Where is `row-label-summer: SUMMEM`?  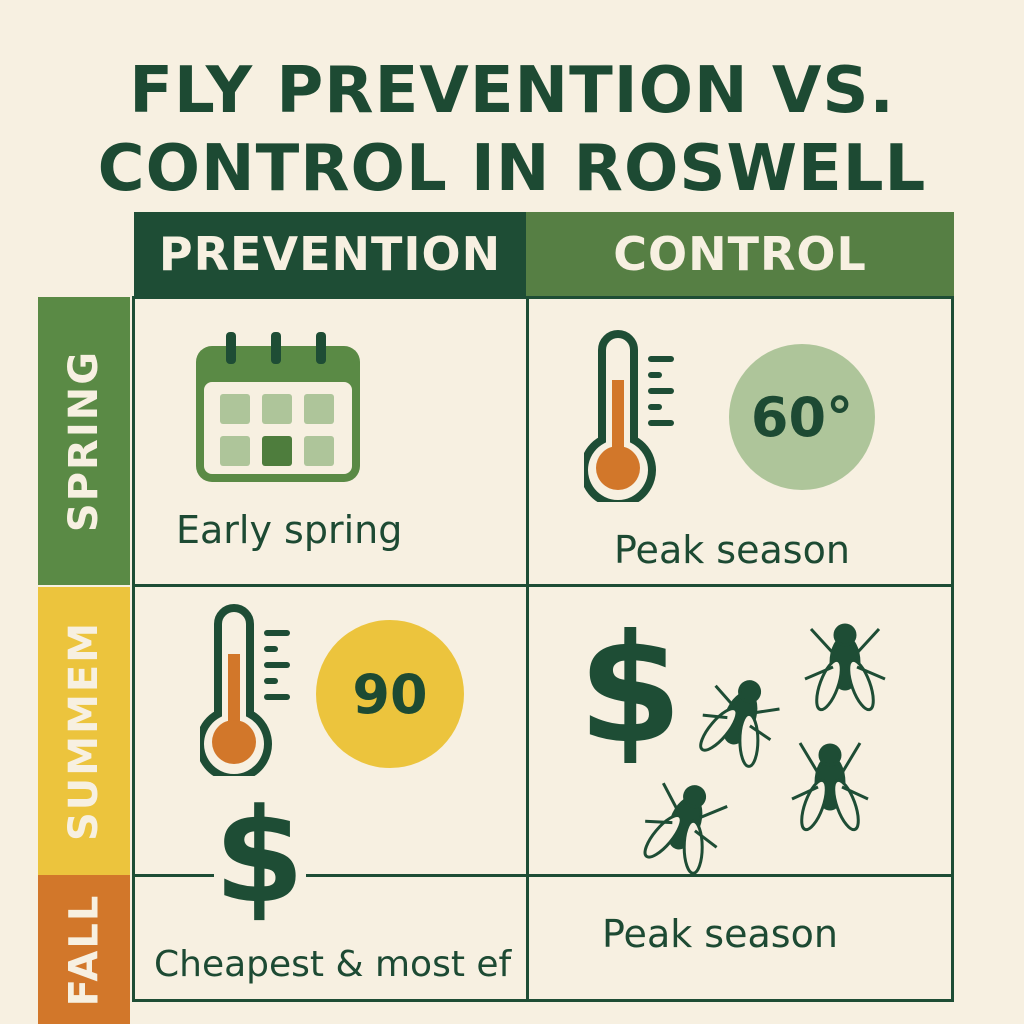 row-label-summer: SUMMEM is located at coordinates (84, 731).